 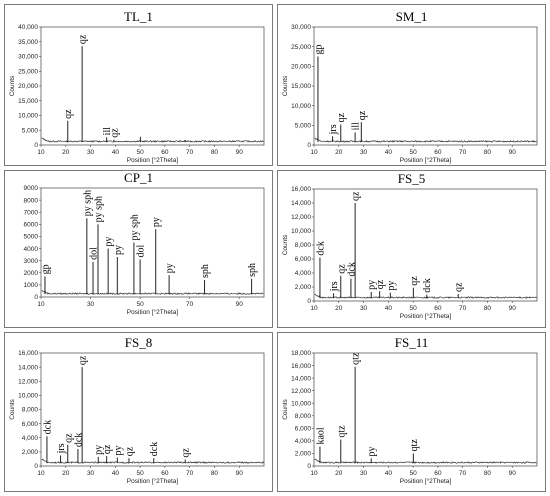 I want to click on chart-title: SM_1, so click(x=412, y=16).